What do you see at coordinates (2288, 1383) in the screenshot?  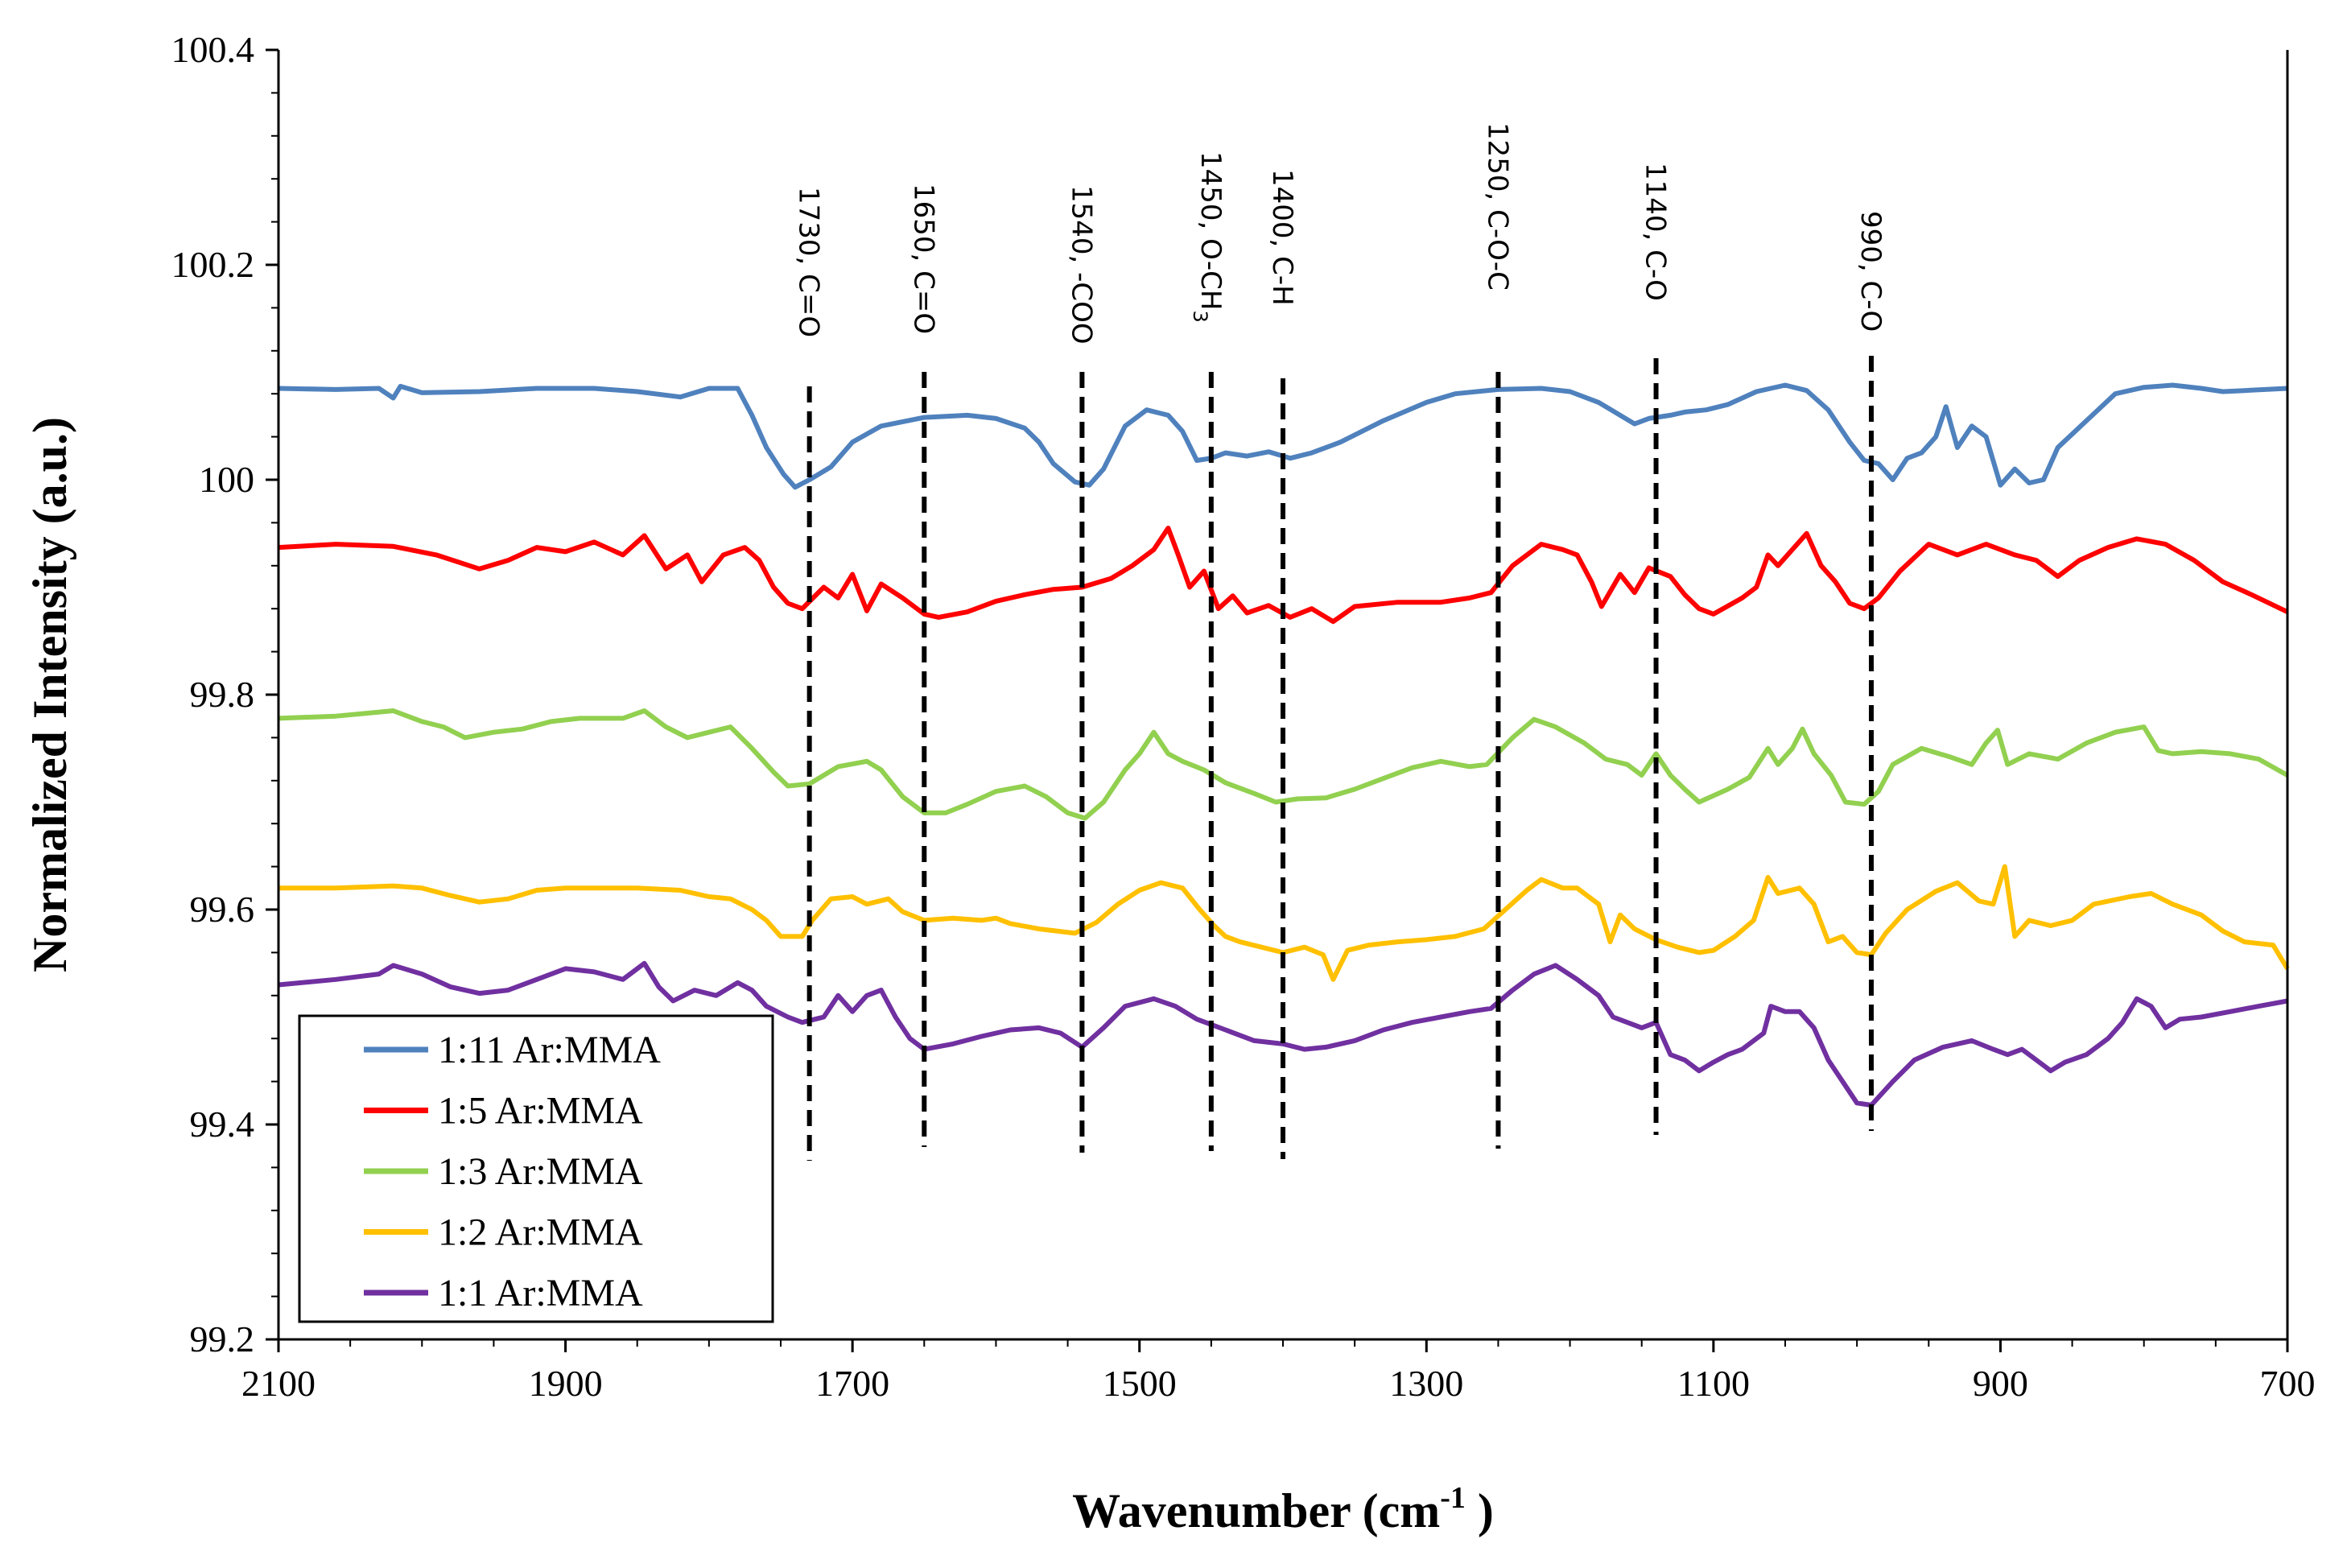 I see `x-tick-label-7: 700` at bounding box center [2288, 1383].